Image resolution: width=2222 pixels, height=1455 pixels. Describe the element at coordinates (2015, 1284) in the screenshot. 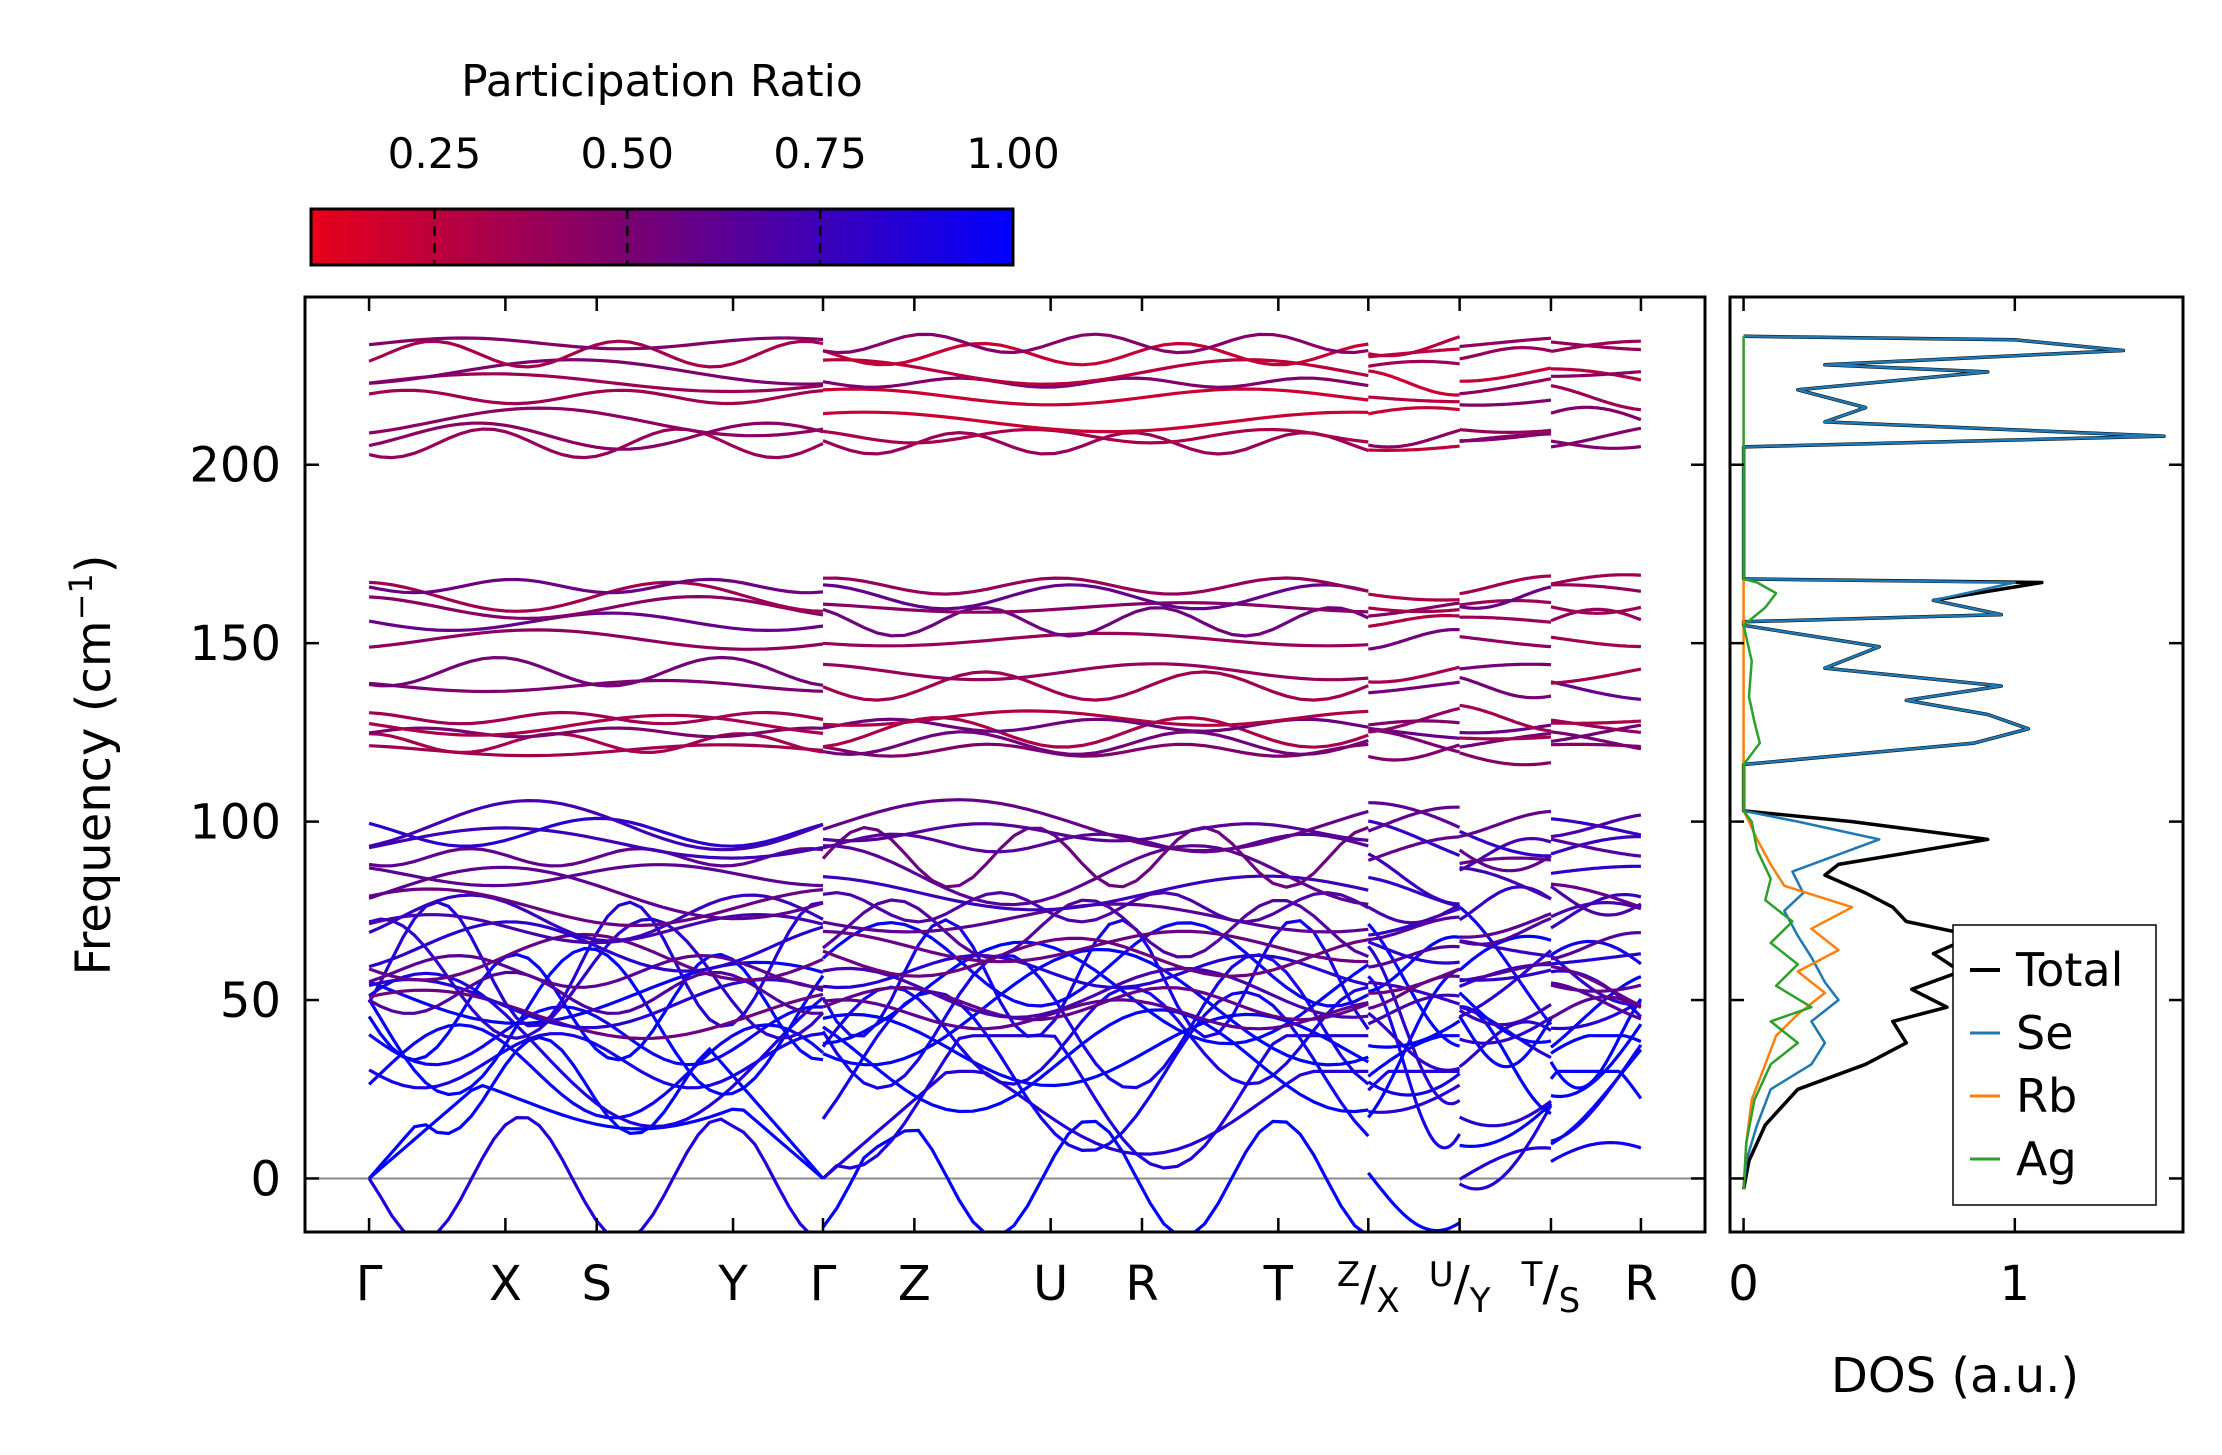

I see `dos-x-tick-label: 1` at that location.